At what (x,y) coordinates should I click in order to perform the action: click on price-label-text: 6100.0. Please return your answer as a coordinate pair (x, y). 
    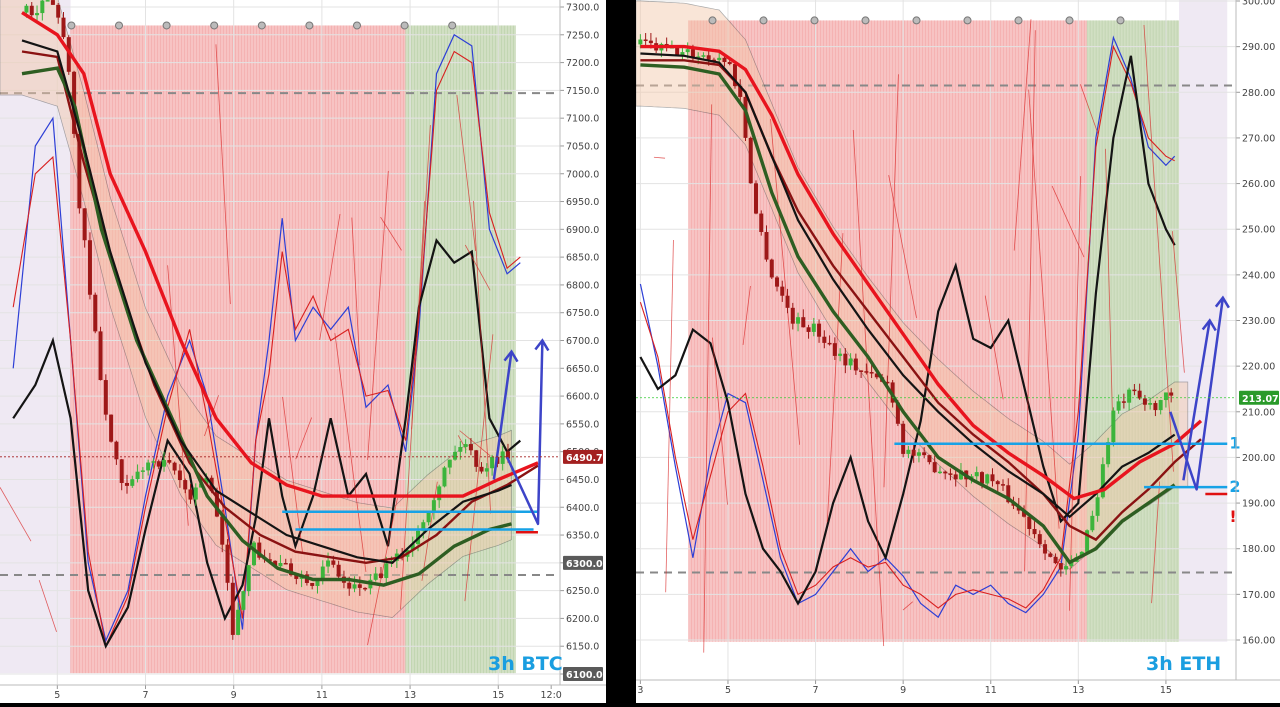
    Looking at the image, I should click on (584, 675).